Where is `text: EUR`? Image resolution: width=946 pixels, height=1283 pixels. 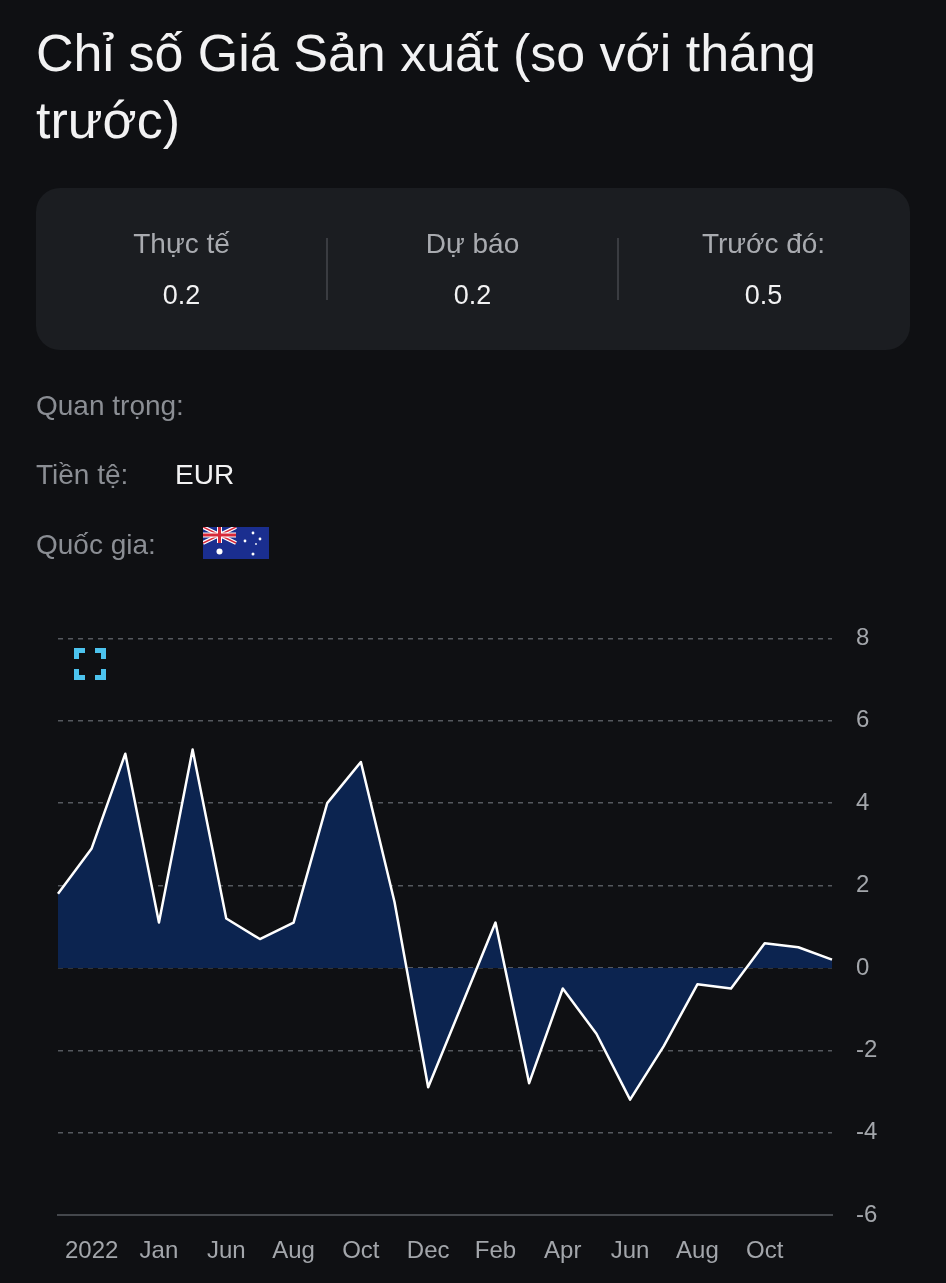 text: EUR is located at coordinates (205, 475).